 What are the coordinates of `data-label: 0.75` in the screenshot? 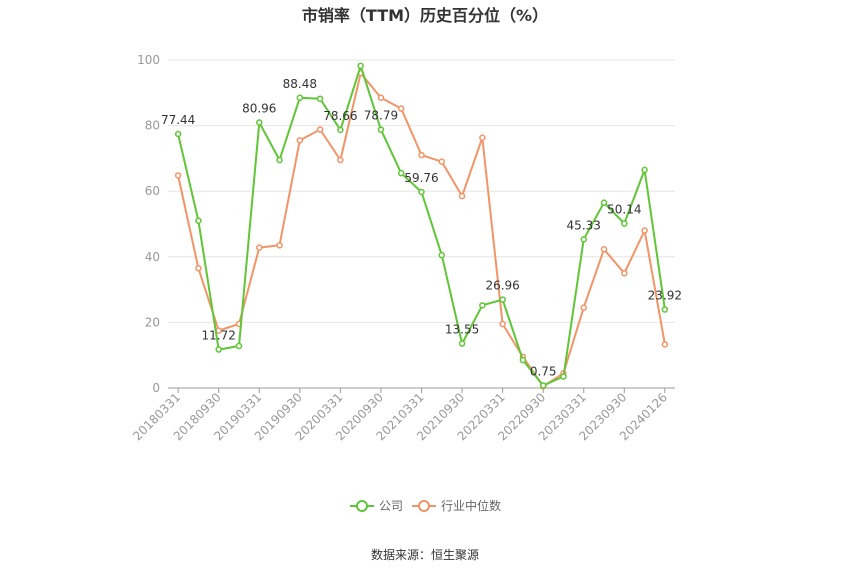 It's located at (543, 372).